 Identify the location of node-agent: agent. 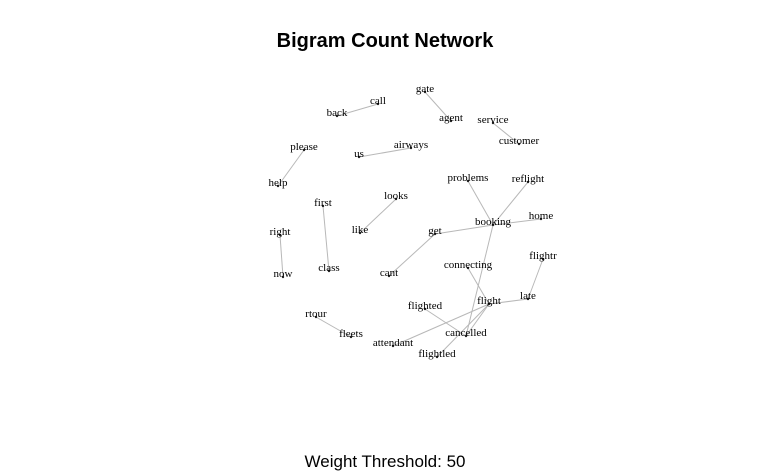
(451, 118).